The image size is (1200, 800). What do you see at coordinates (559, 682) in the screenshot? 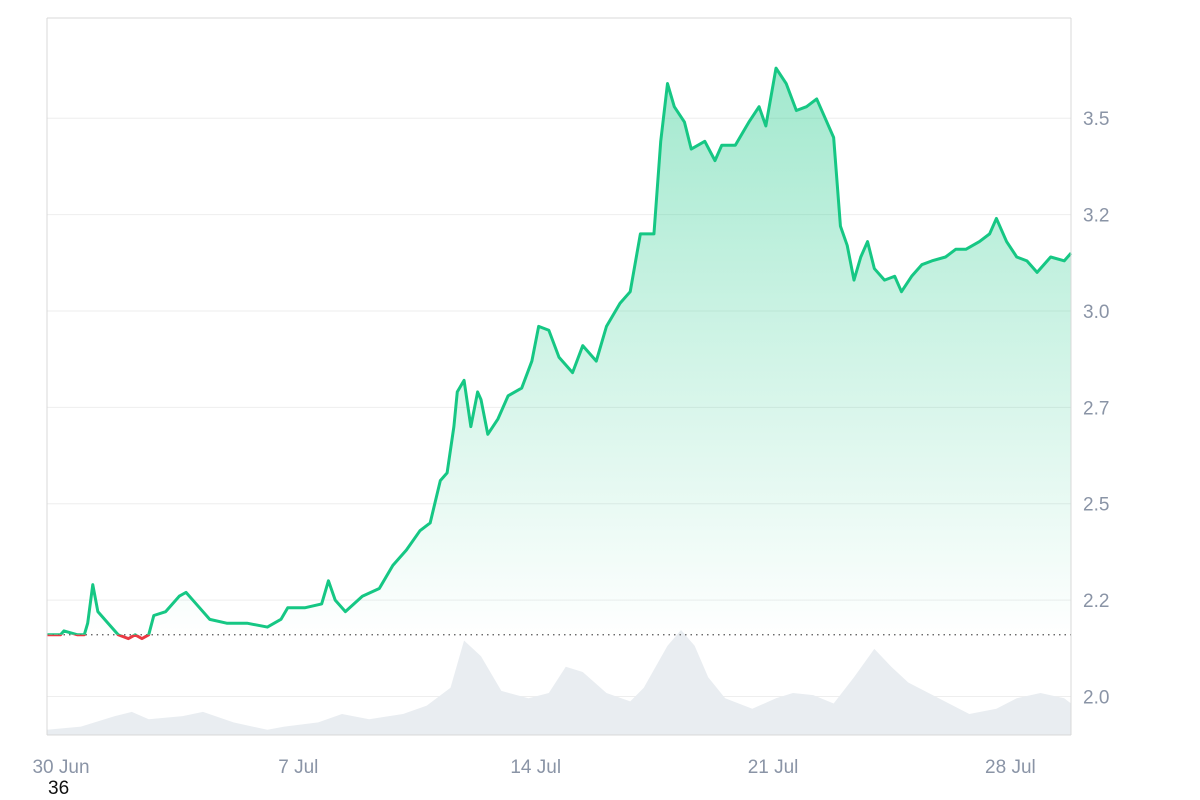
I see `volume-area` at bounding box center [559, 682].